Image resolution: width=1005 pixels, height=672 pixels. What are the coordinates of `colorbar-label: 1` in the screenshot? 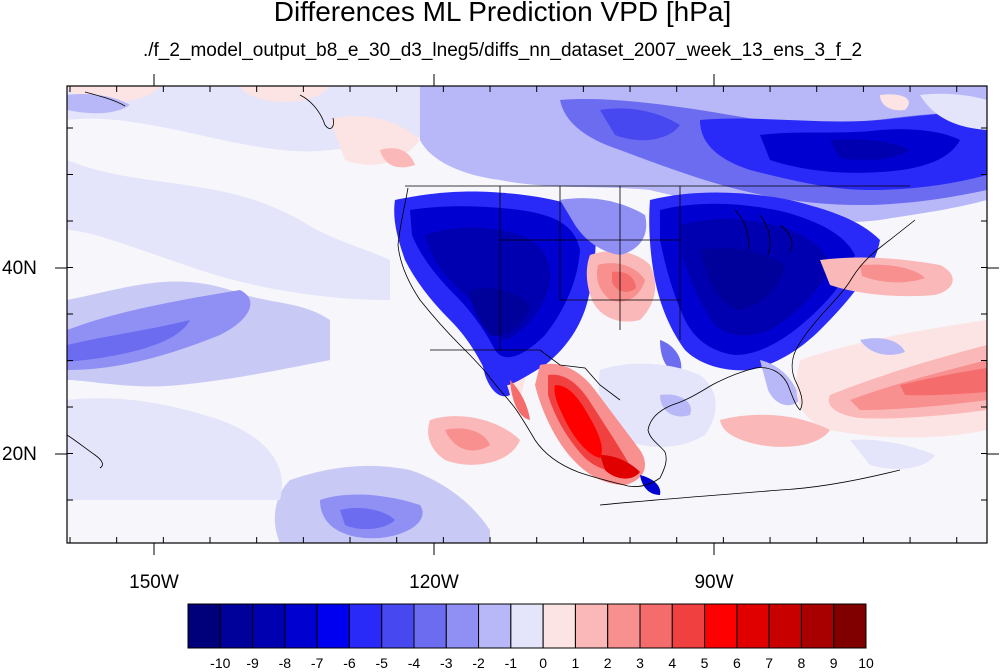 It's located at (575, 663).